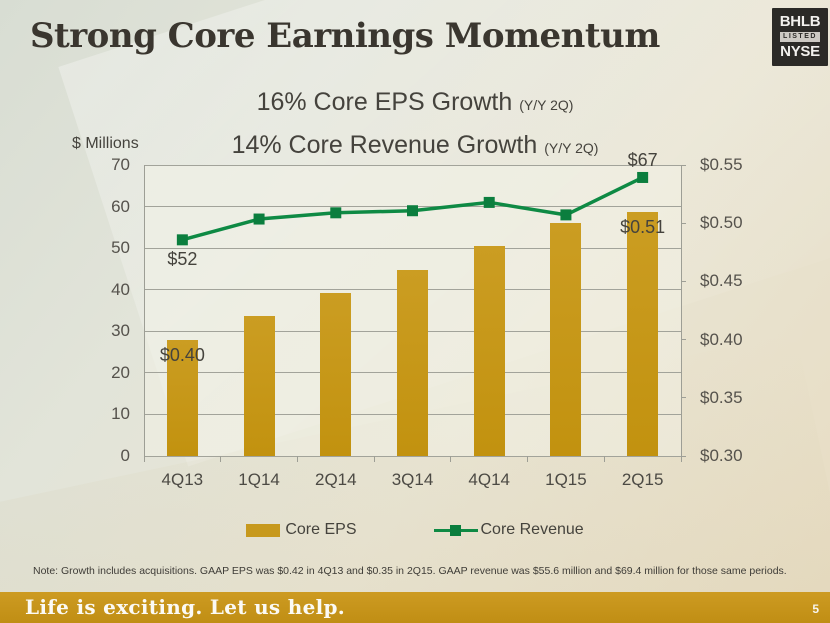 The height and width of the screenshot is (623, 830). Describe the element at coordinates (546, 105) in the screenshot. I see `subtitle-eps-growth-period: (Y/Y 2Q)` at that location.